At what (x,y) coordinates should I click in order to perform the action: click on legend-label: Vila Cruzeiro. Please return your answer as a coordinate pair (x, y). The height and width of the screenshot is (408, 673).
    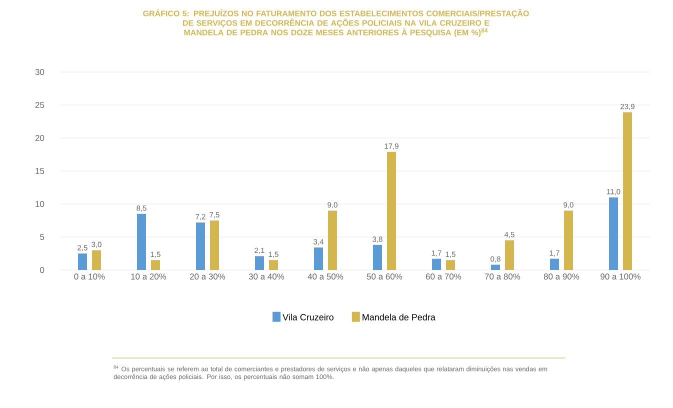
    Looking at the image, I should click on (308, 317).